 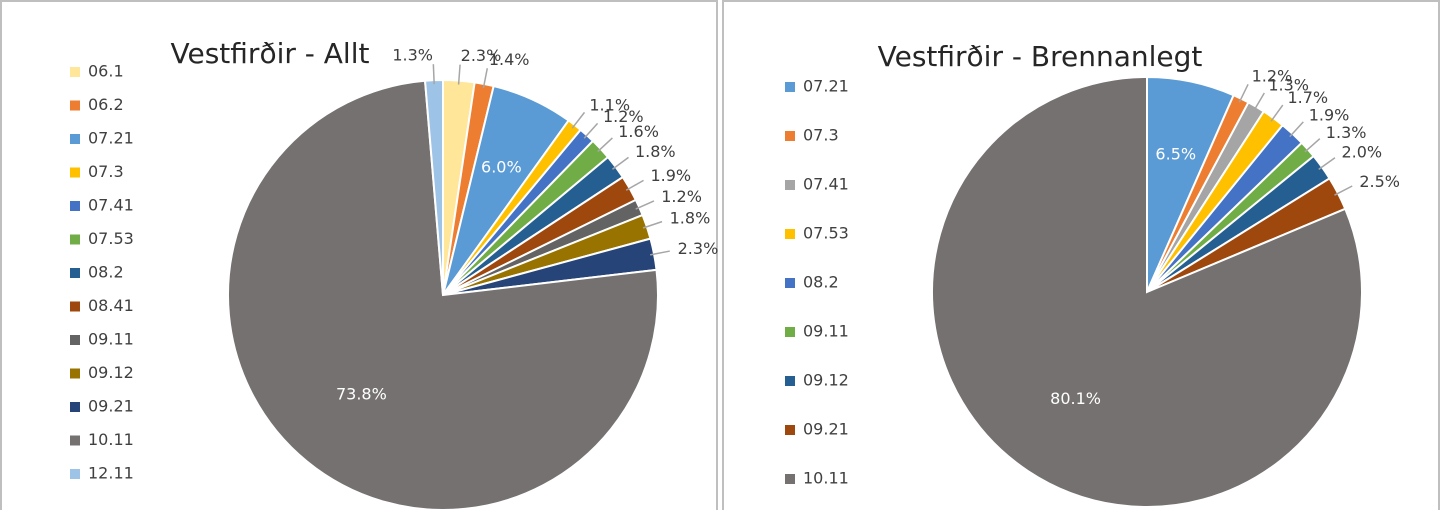 What do you see at coordinates (638, 131) in the screenshot?
I see `data-label: 1.6%` at bounding box center [638, 131].